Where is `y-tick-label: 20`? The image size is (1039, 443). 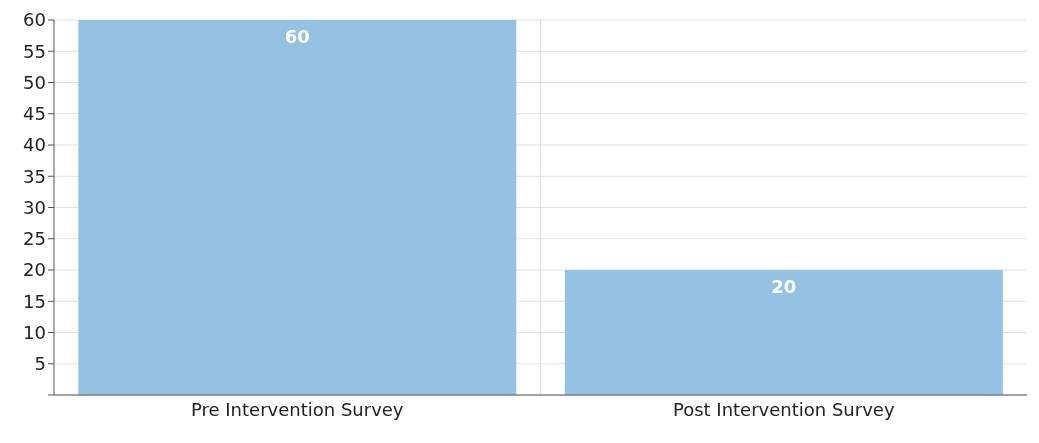 y-tick-label: 20 is located at coordinates (34, 270).